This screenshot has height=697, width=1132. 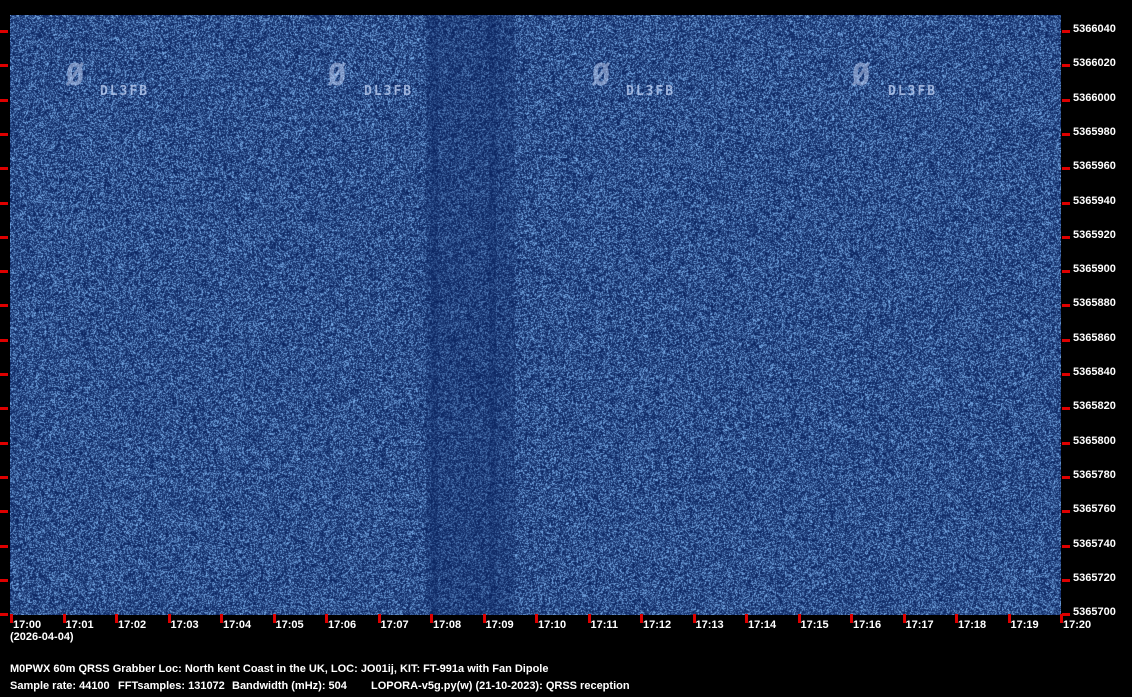 I want to click on time-label: 17:01, so click(x=80, y=625).